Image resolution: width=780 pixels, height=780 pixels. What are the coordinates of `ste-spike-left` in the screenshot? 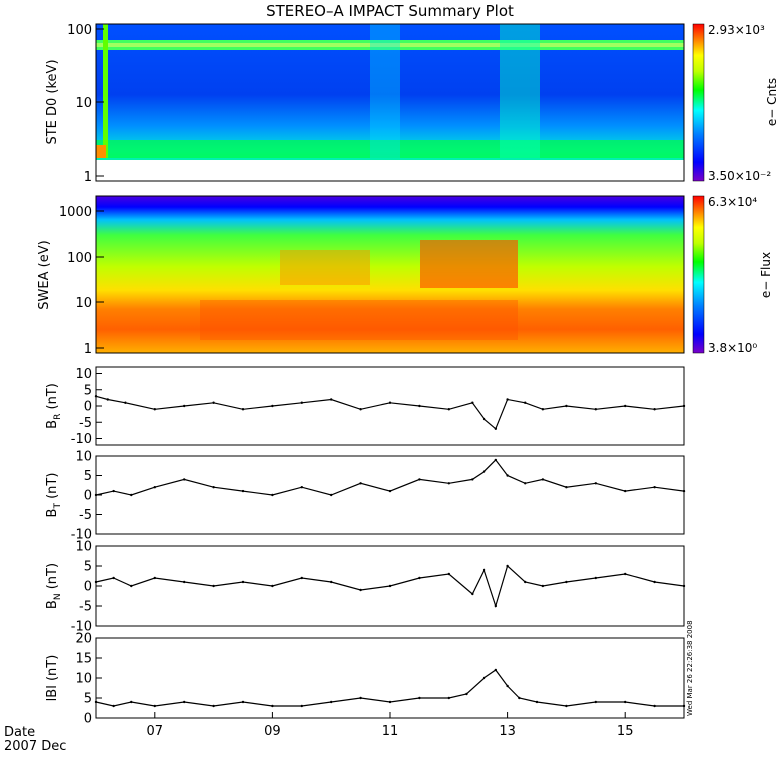 It's located at (105, 91).